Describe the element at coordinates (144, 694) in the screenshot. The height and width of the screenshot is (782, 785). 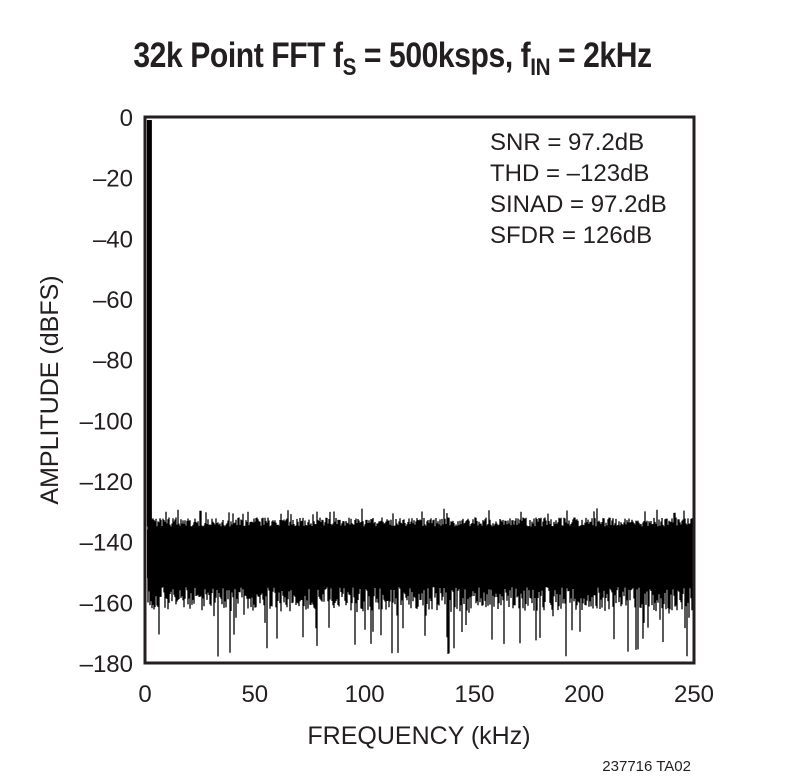
I see `x-tick-label: 0` at that location.